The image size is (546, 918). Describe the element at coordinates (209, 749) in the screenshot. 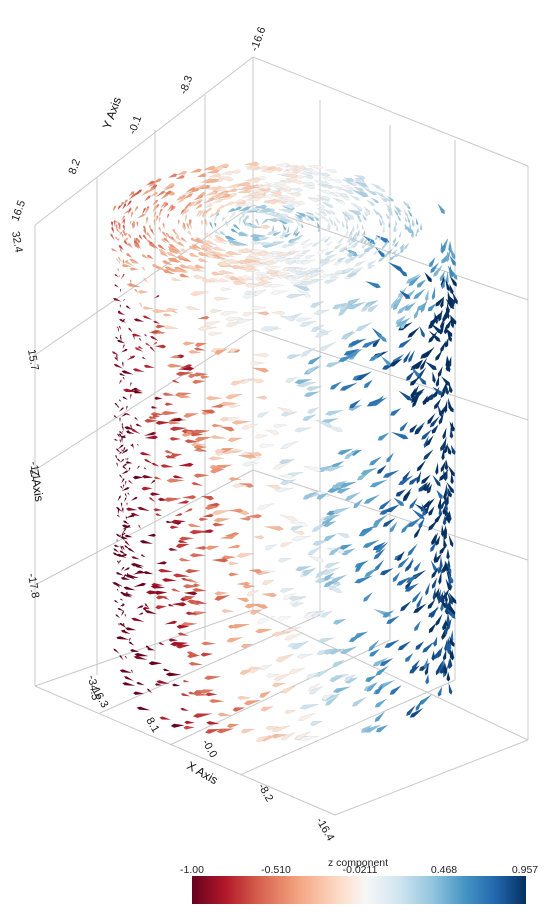

I see `x-tick-label: -0.0` at that location.